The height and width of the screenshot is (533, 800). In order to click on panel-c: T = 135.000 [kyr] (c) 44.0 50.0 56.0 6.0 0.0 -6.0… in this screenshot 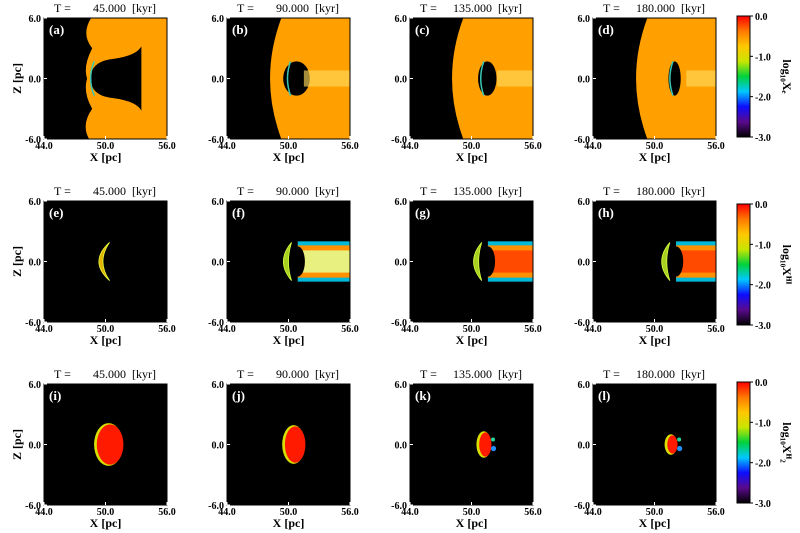, I will do `click(466, 82)`.